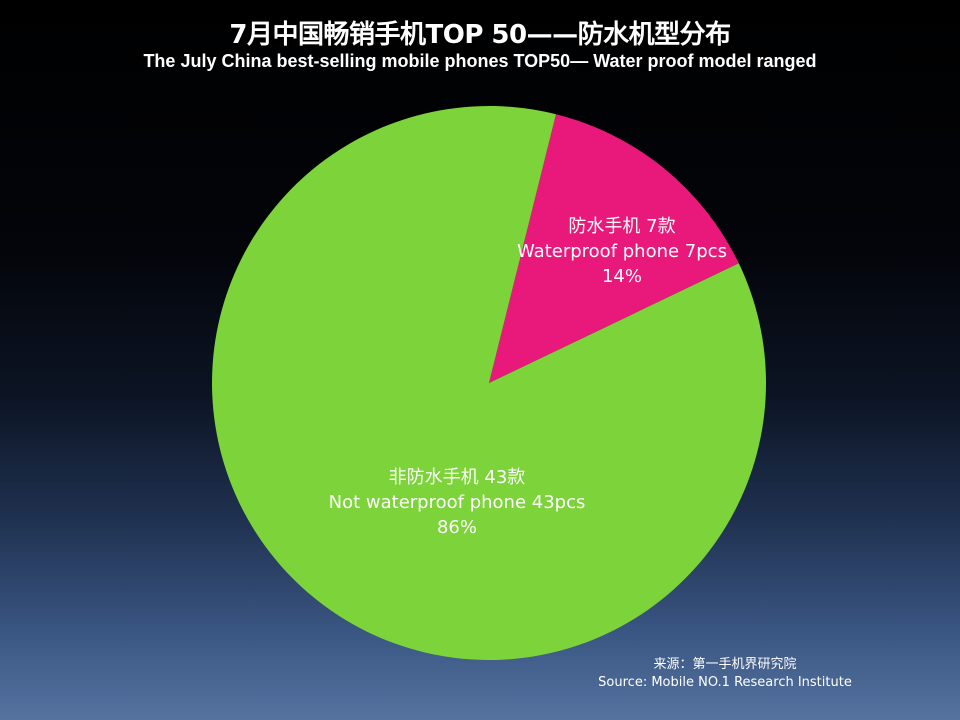 The width and height of the screenshot is (960, 720). Describe the element at coordinates (725, 664) in the screenshot. I see `source-line-zh: 来源：第一手机界研究院` at that location.